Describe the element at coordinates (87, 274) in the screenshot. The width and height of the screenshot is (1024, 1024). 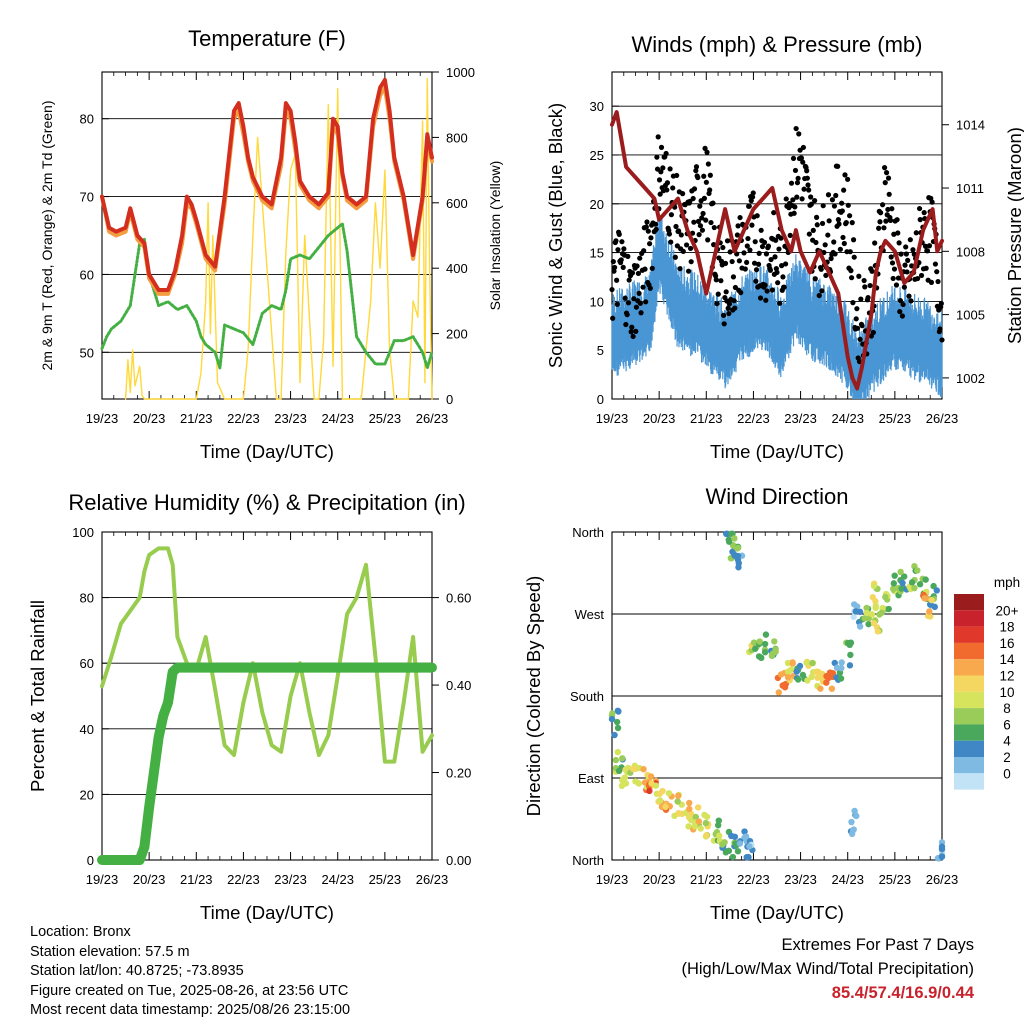
I see `y-tick-label: 60` at that location.